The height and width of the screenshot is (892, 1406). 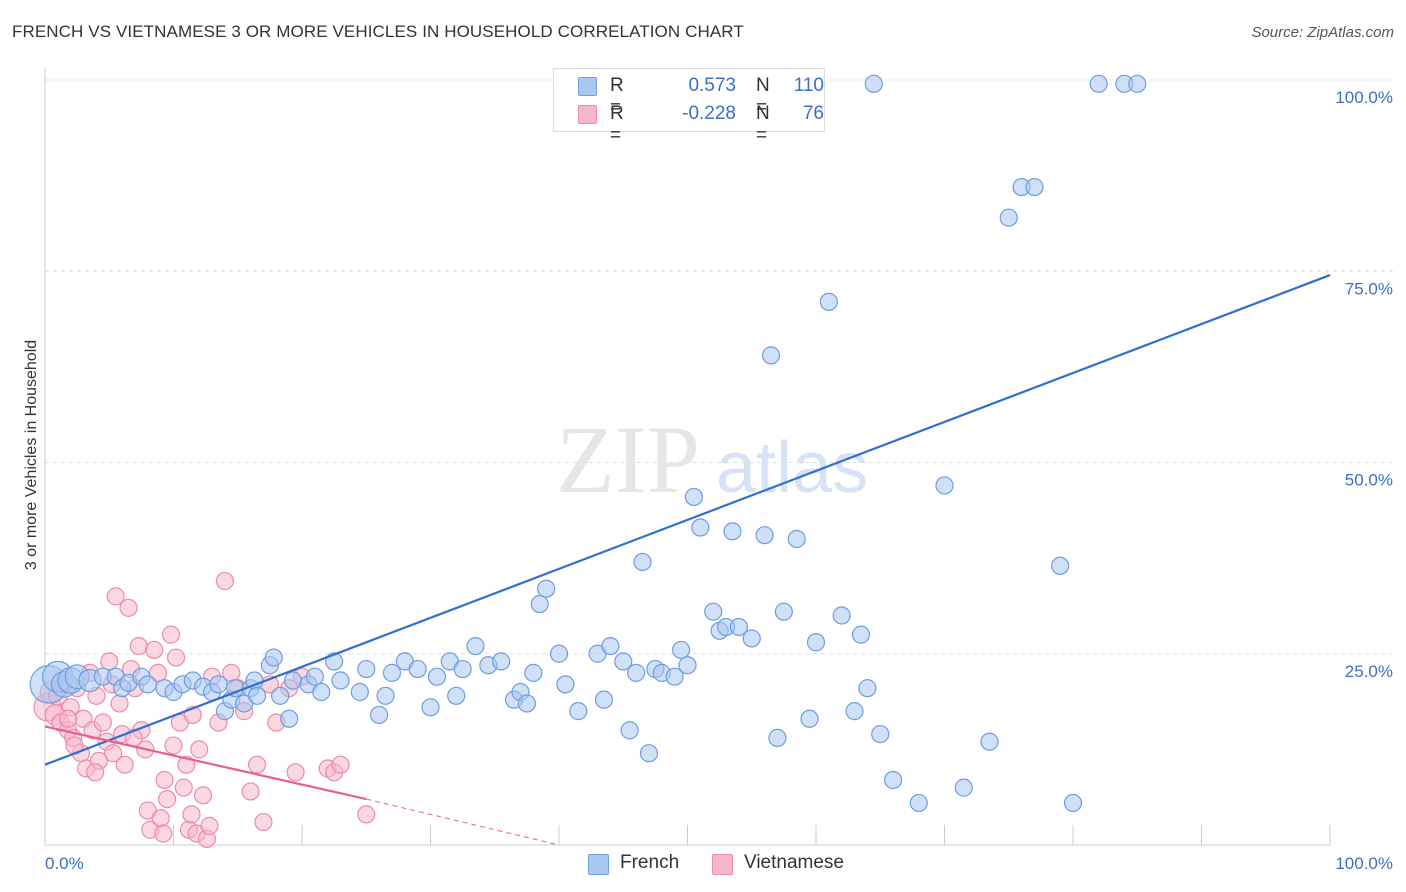 What do you see at coordinates (808, 85) in the screenshot?
I see `legend-n-value: 110` at bounding box center [808, 85].